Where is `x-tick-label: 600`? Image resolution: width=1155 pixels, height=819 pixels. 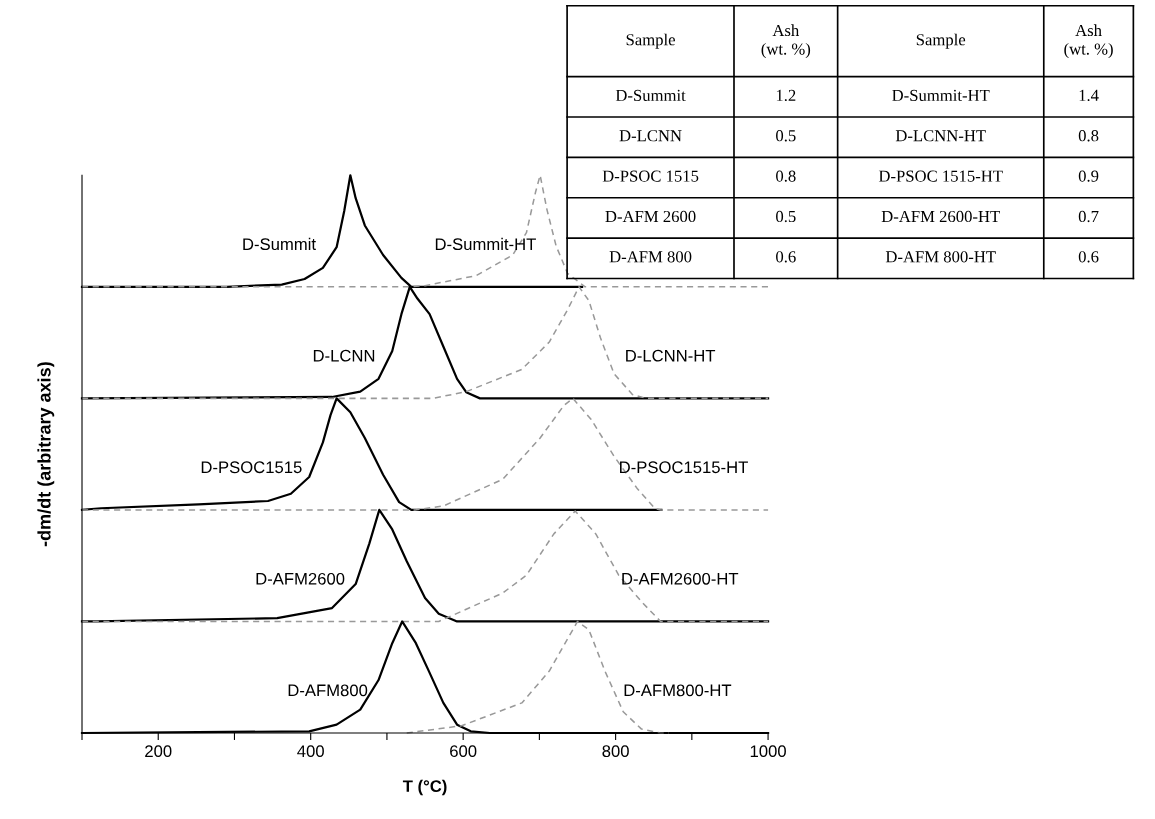
x-tick-label: 600 is located at coordinates (463, 751).